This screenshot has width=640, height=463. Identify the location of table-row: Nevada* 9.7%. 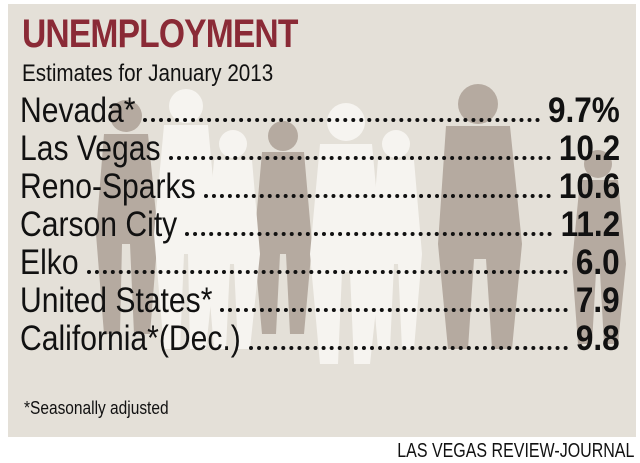
(320, 111).